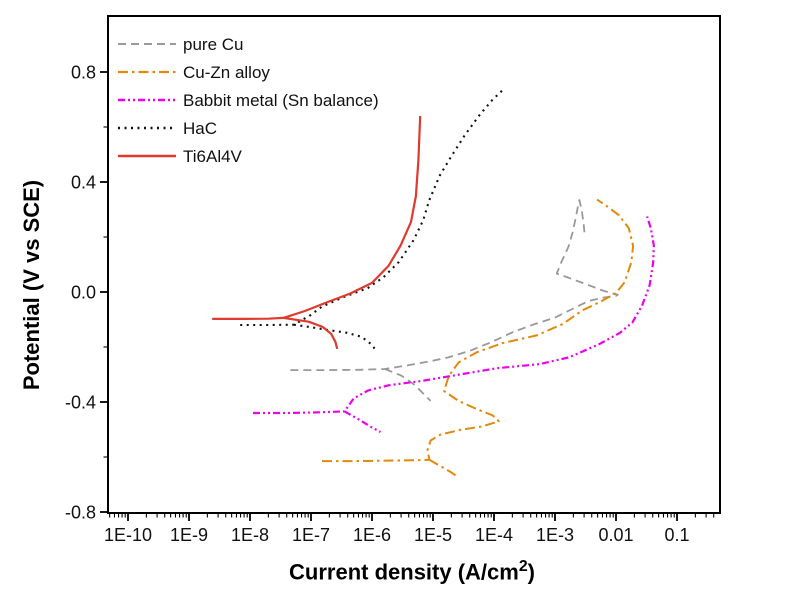 The width and height of the screenshot is (800, 600). Describe the element at coordinates (404, 572) in the screenshot. I see `x-axis-title-text: Current density (A/cm` at that location.